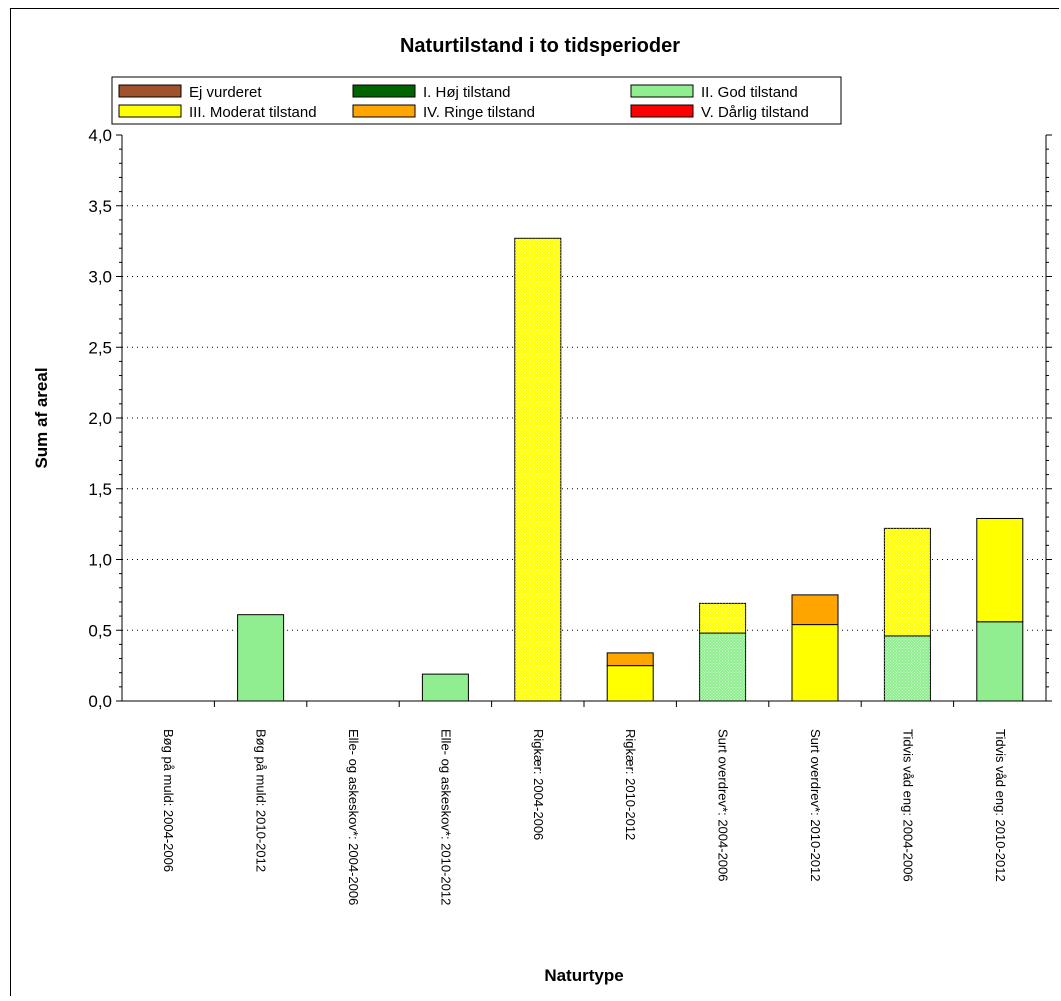 The image size is (1061, 1001). What do you see at coordinates (225, 92) in the screenshot?
I see `legend-label: Ej vurderet` at bounding box center [225, 92].